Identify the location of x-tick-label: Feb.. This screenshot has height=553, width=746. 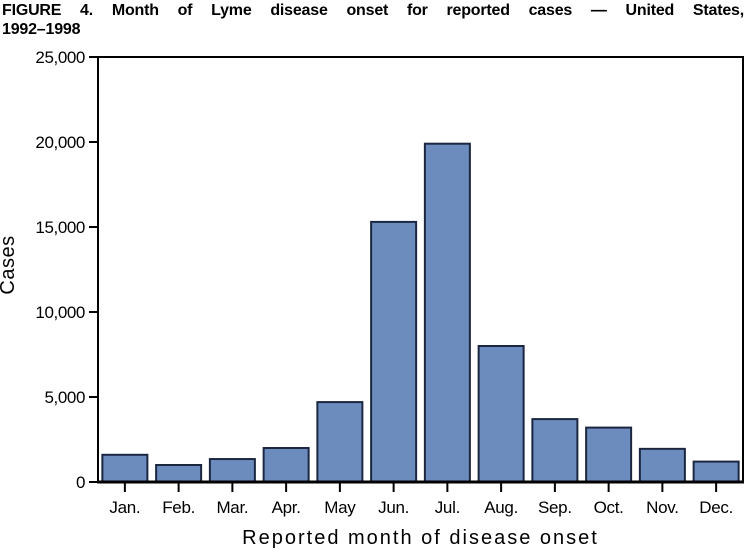
(178, 507).